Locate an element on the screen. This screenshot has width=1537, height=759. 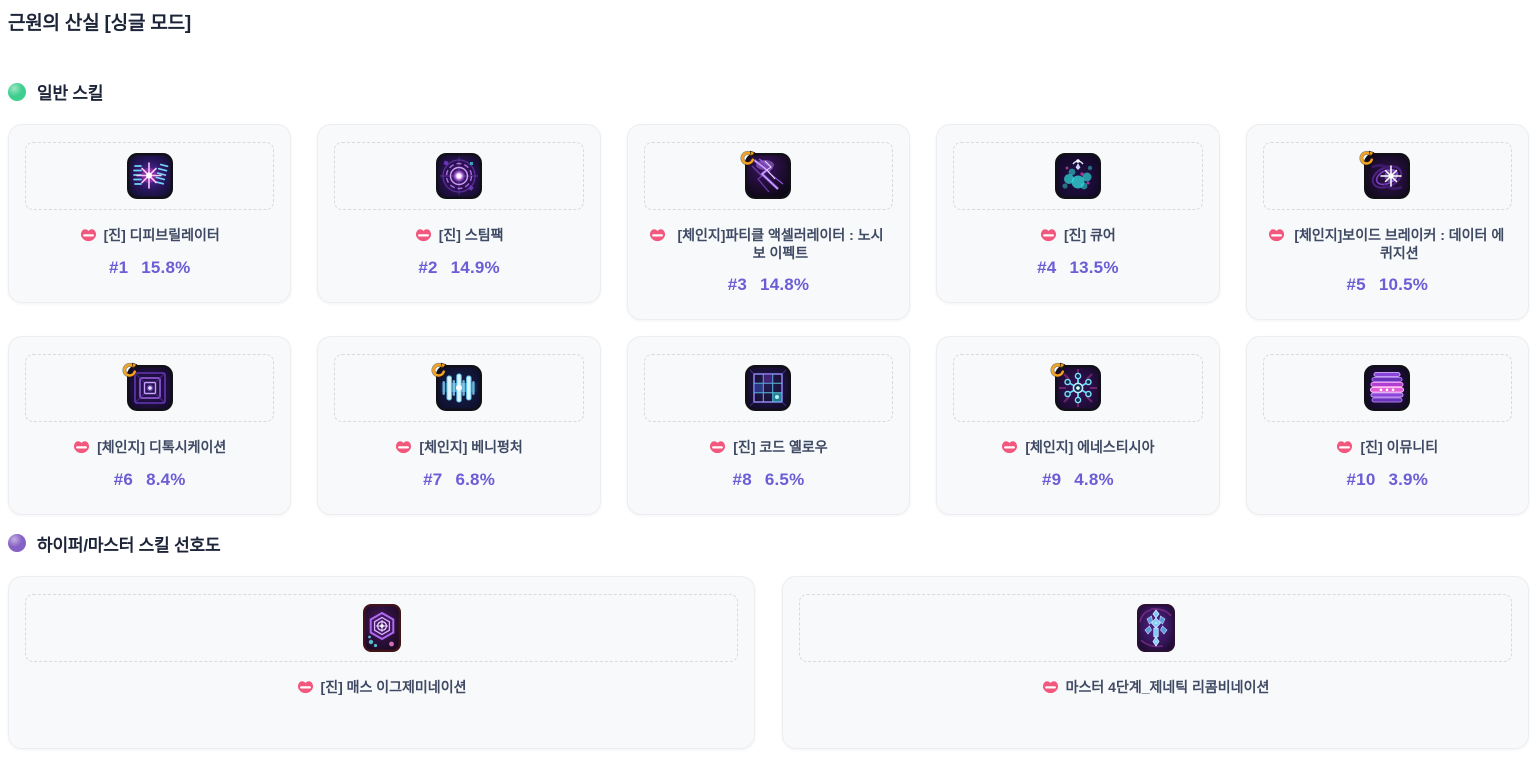
rank-percent: 14.8% is located at coordinates (785, 284).